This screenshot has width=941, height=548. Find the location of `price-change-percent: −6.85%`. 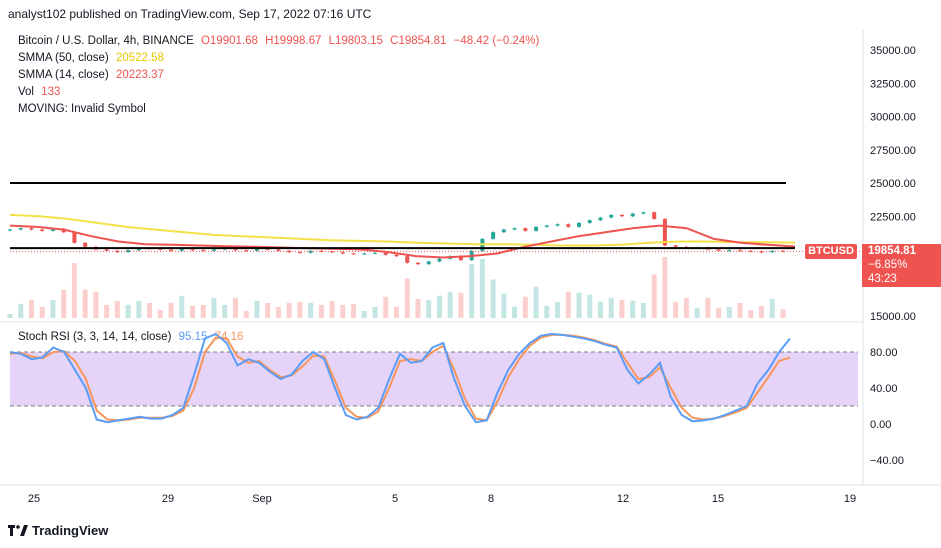

price-change-percent: −6.85% is located at coordinates (888, 265).